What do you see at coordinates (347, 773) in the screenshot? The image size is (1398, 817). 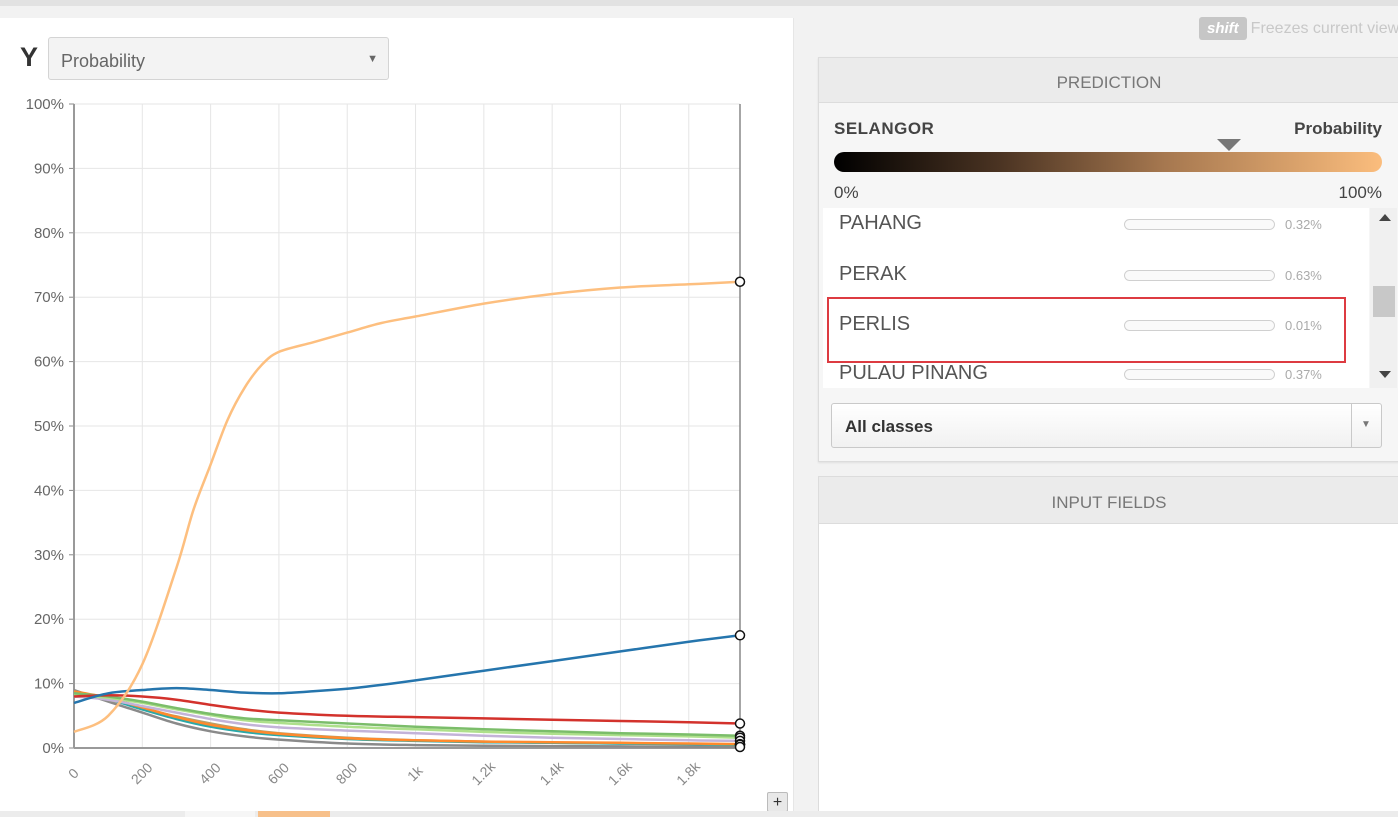 I see `x-tick-label: 800` at bounding box center [347, 773].